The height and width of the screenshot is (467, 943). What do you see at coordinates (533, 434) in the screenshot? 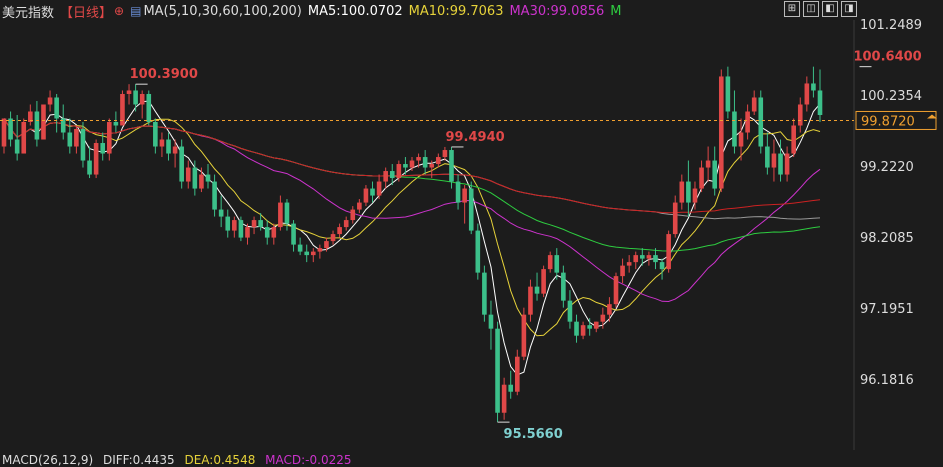
I see `price-annotation: 95.5660` at bounding box center [533, 434].